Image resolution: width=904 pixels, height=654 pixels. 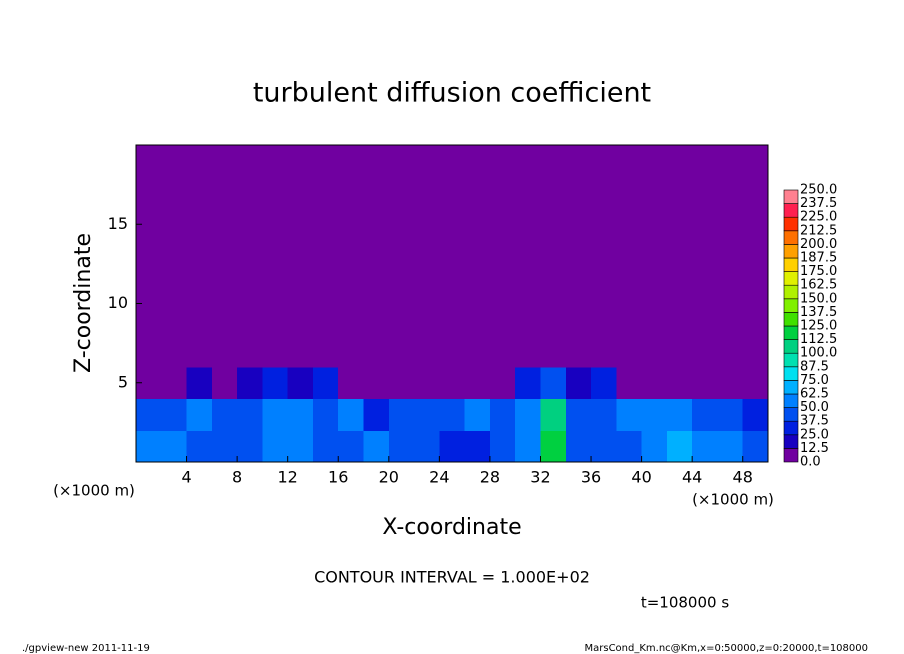 What do you see at coordinates (123, 381) in the screenshot?
I see `y-tick-label: 5` at bounding box center [123, 381].